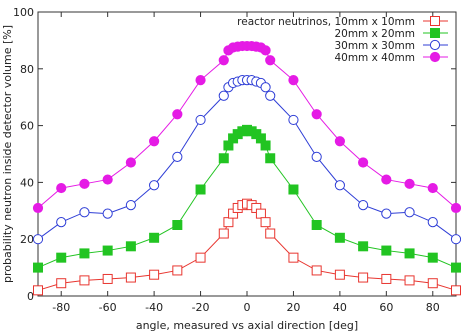  I want to click on legend-label: reactor neutrinos, 10mm x 10mm, so click(326, 22).